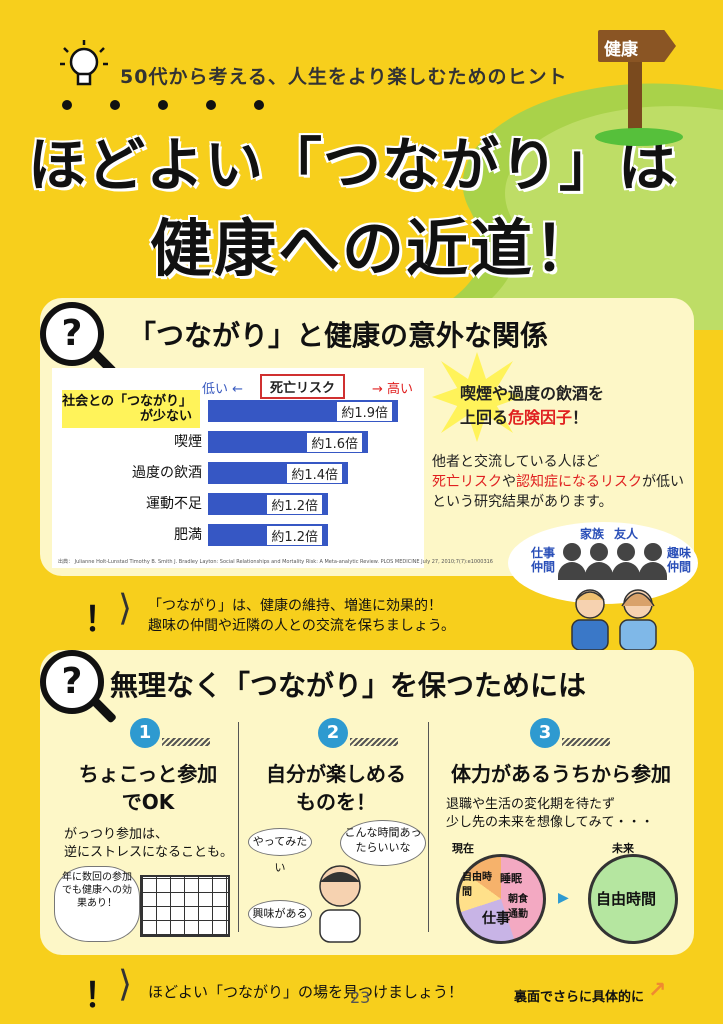 The image size is (723, 1024). Describe the element at coordinates (678, 560) in the screenshot. I see `people-label-hobby: 趣味仲間` at that location.